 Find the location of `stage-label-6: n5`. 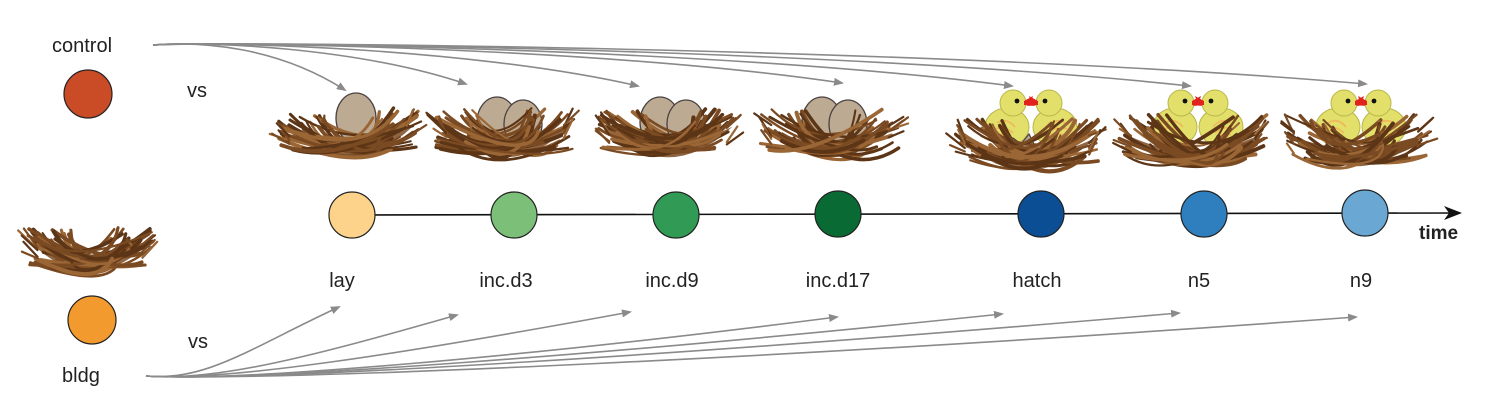

stage-label-6: n5 is located at coordinates (1199, 281).